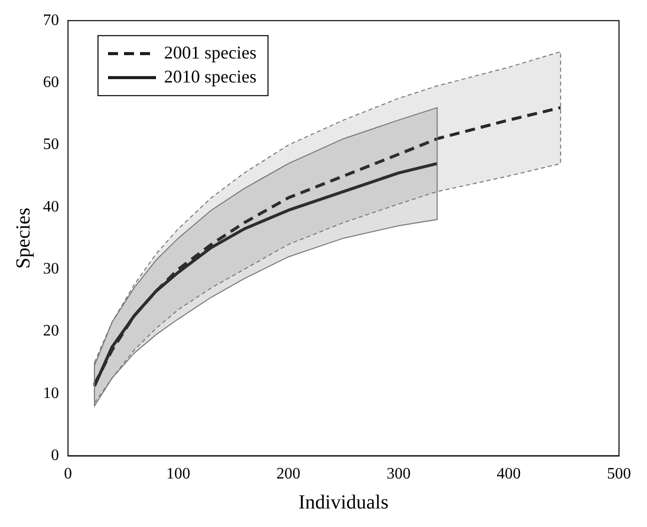 The height and width of the screenshot is (527, 647). Describe the element at coordinates (55, 455) in the screenshot. I see `y-tick-label: 0` at that location.